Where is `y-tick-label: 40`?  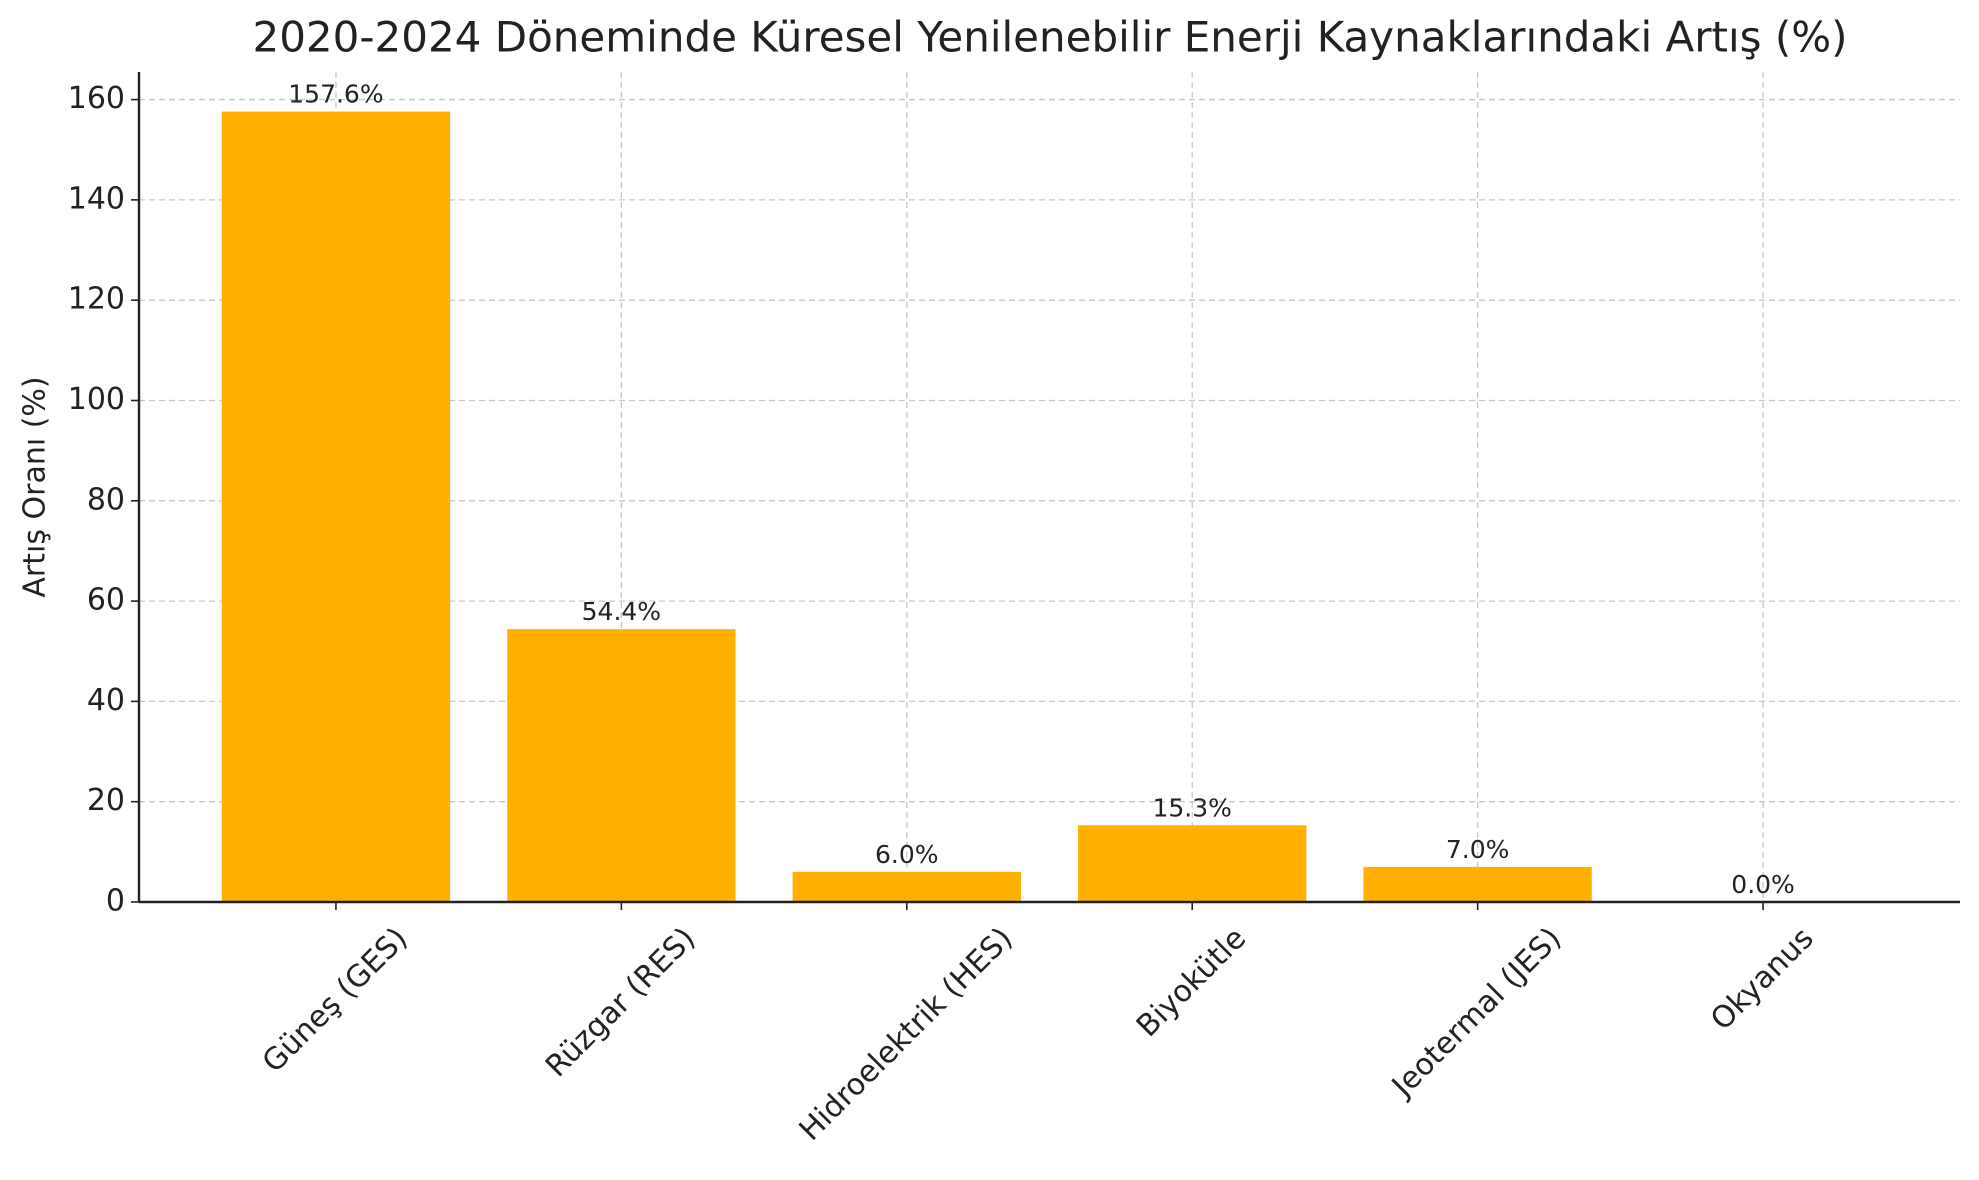
y-tick-label: 40 is located at coordinates (106, 700).